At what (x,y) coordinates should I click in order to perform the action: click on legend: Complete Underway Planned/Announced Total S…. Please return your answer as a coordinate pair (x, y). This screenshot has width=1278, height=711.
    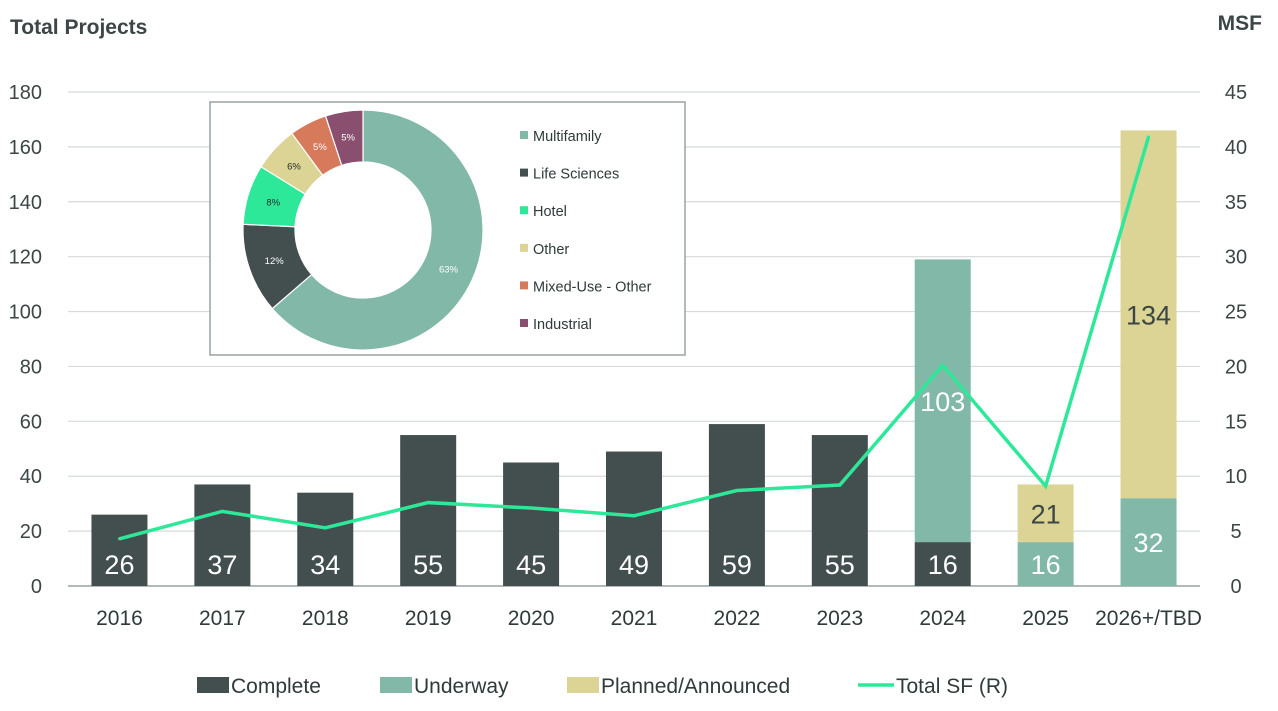
    Looking at the image, I should click on (602, 686).